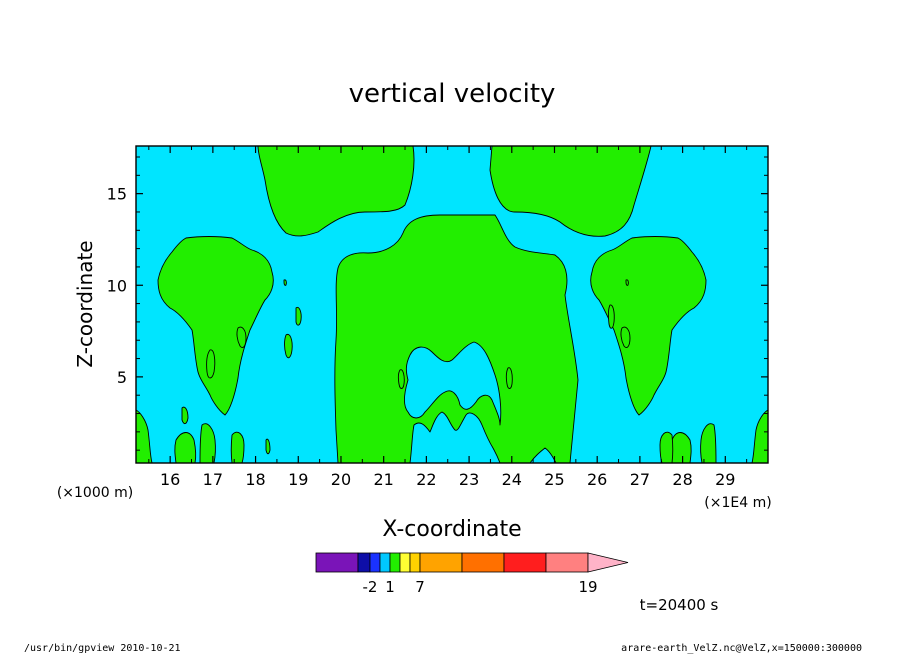 The image size is (904, 654). I want to click on x-unit-right: (×1E4 m), so click(737, 503).